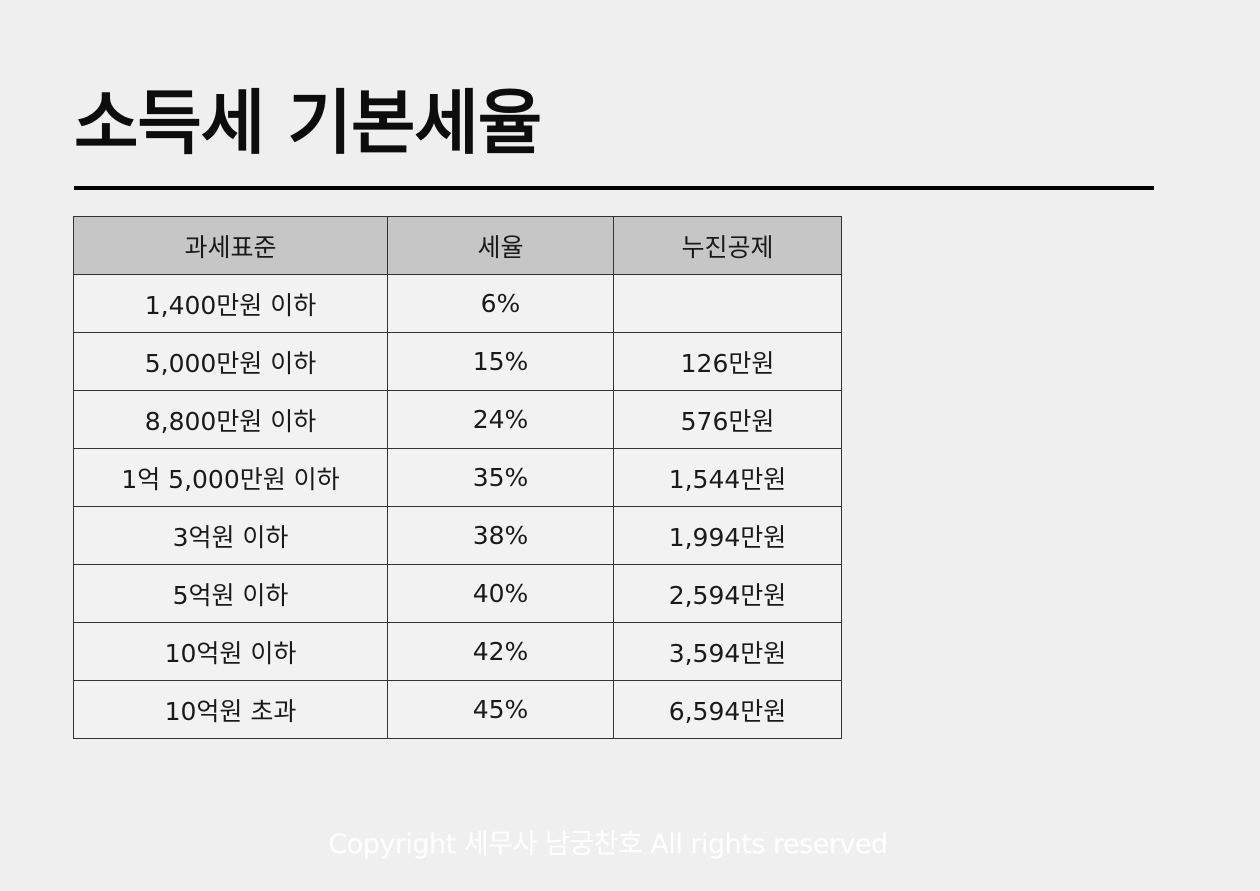  Describe the element at coordinates (727, 303) in the screenshot. I see `deduction-cell` at that location.